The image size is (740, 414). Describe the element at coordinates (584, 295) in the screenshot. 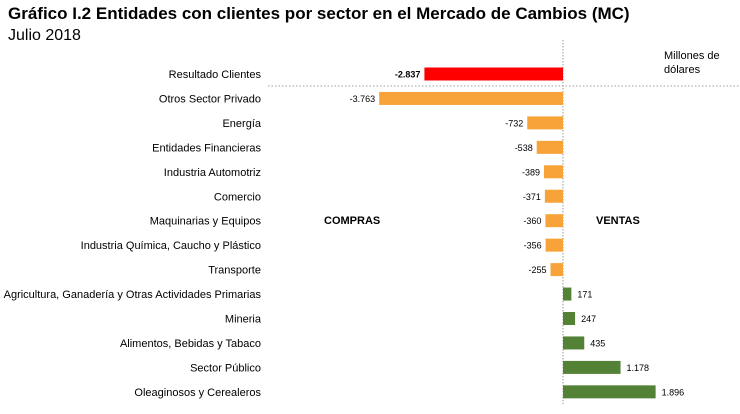

I see `value-label: 171` at that location.